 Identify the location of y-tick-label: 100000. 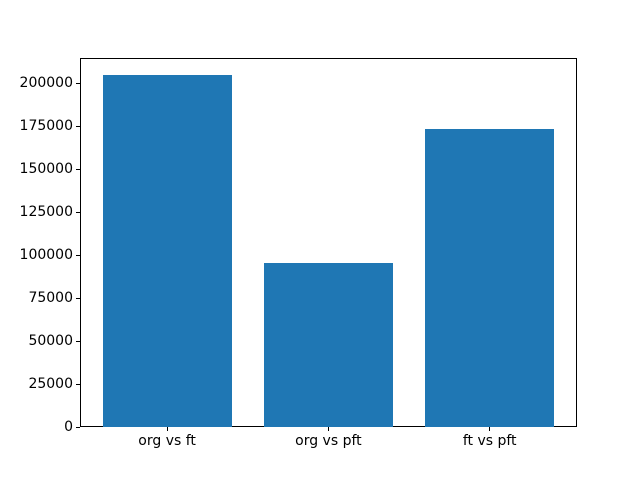
(46, 255).